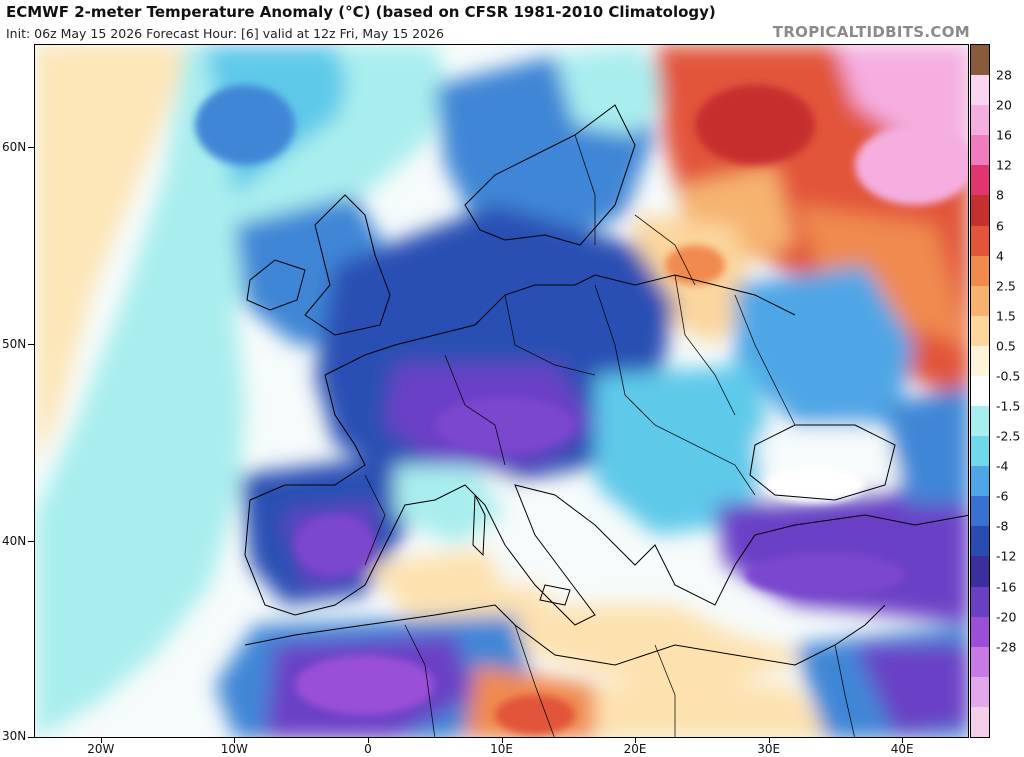  I want to click on latitude-label: 50N, so click(14, 343).